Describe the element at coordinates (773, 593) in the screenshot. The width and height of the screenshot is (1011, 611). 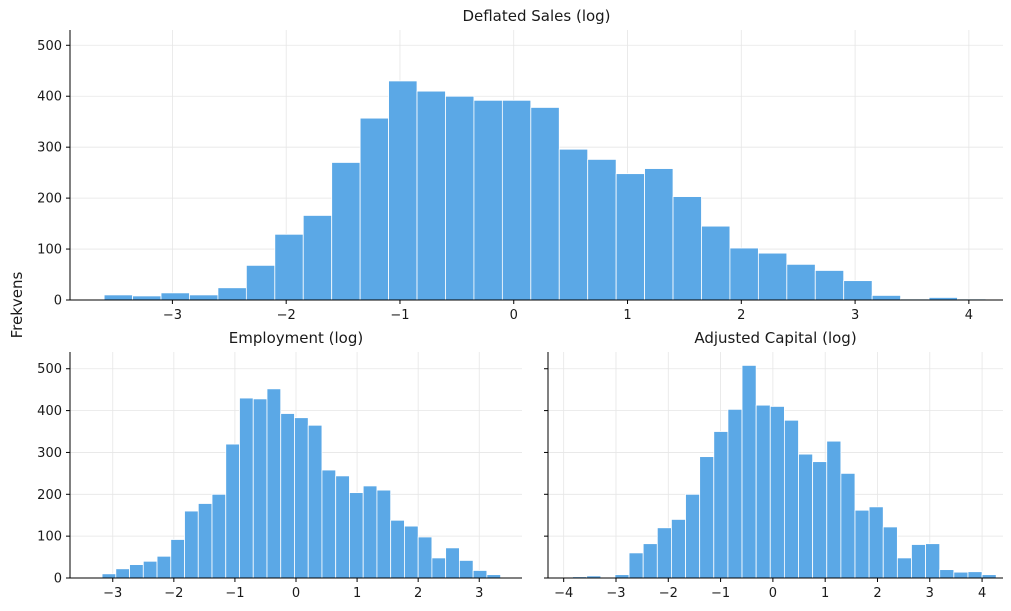
I see `adjusted-capital-xtick-label-4: 0` at that location.